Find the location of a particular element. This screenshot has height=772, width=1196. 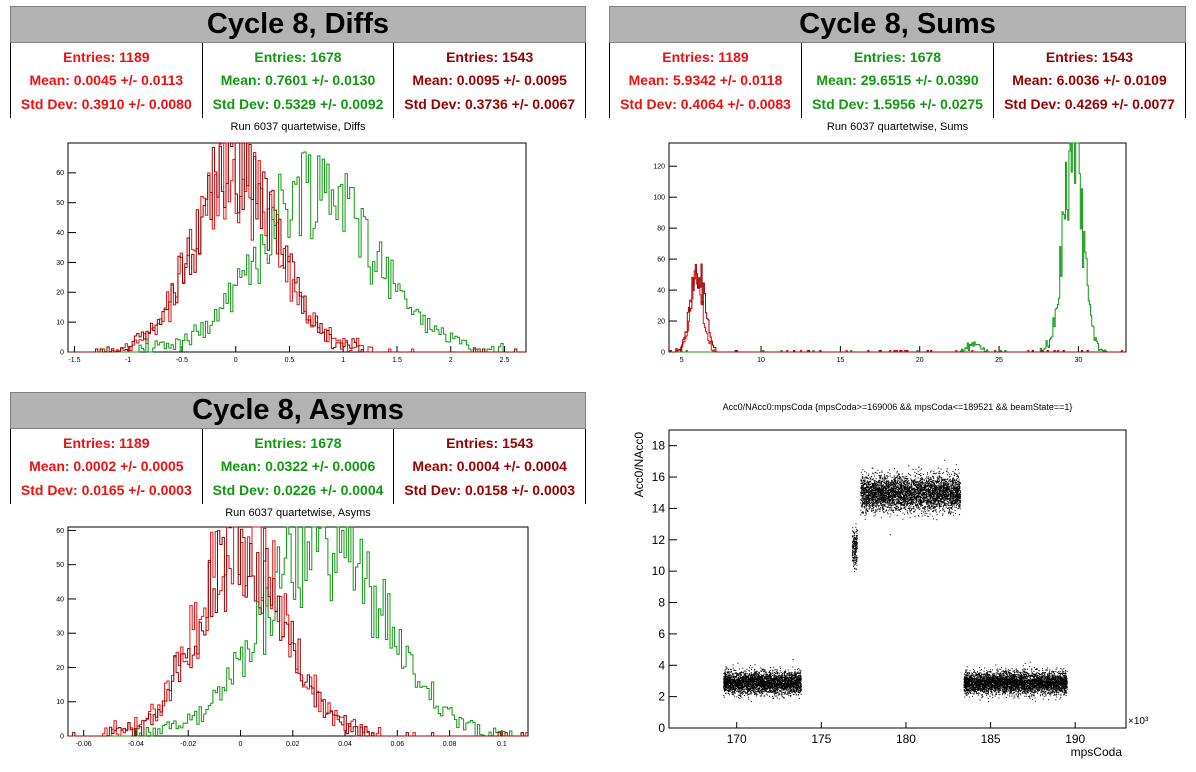

x-tick-label: 0.06 is located at coordinates (398, 744).